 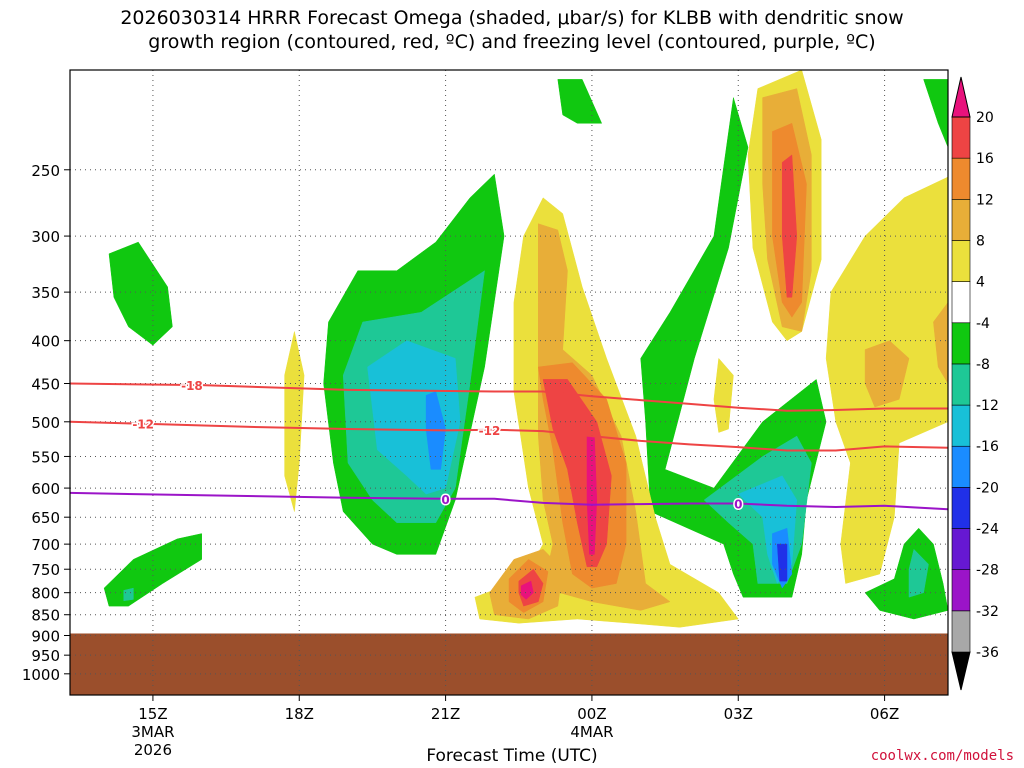 What do you see at coordinates (961, 671) in the screenshot?
I see `colorbar-bin-below--36` at bounding box center [961, 671].